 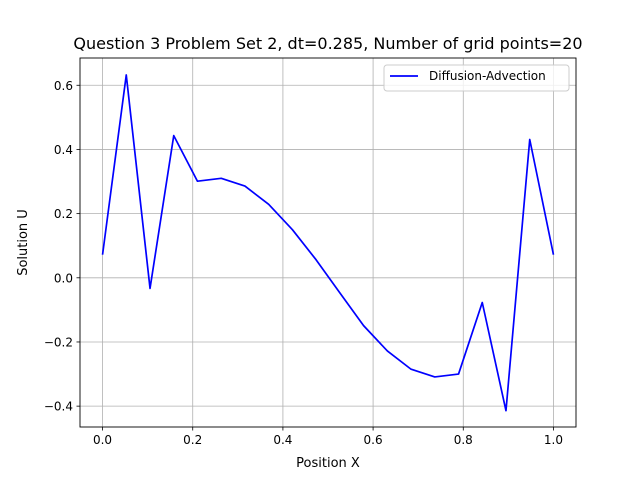 I want to click on y-axis-label: Solution U, so click(x=23, y=242).